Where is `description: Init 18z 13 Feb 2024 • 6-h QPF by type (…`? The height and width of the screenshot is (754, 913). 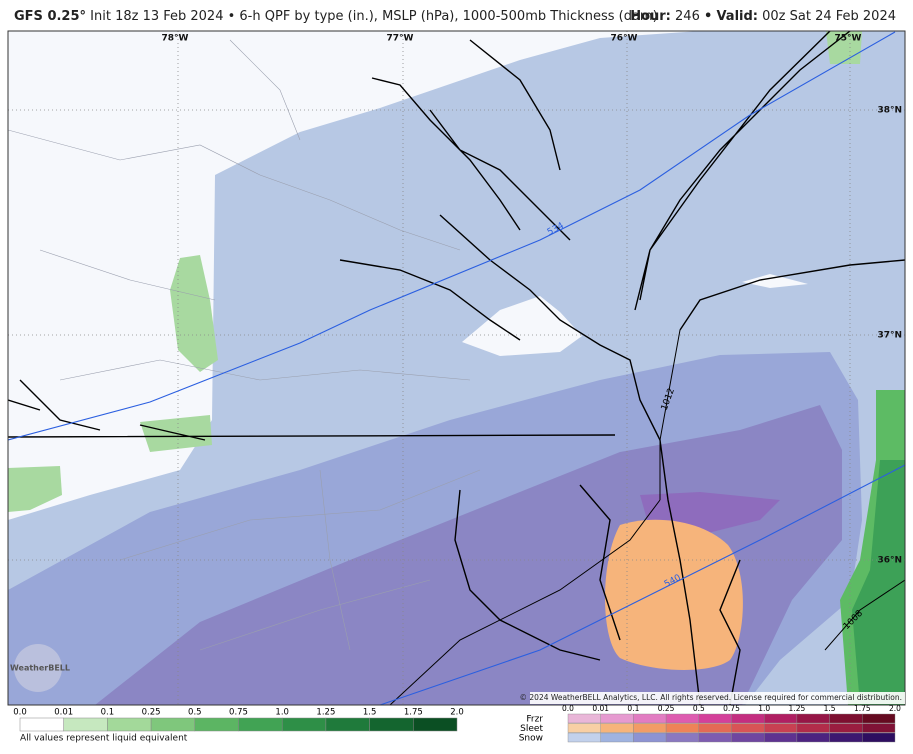 description: Init 18z 13 Feb 2024 • 6-h QPF by type (… is located at coordinates (374, 16).